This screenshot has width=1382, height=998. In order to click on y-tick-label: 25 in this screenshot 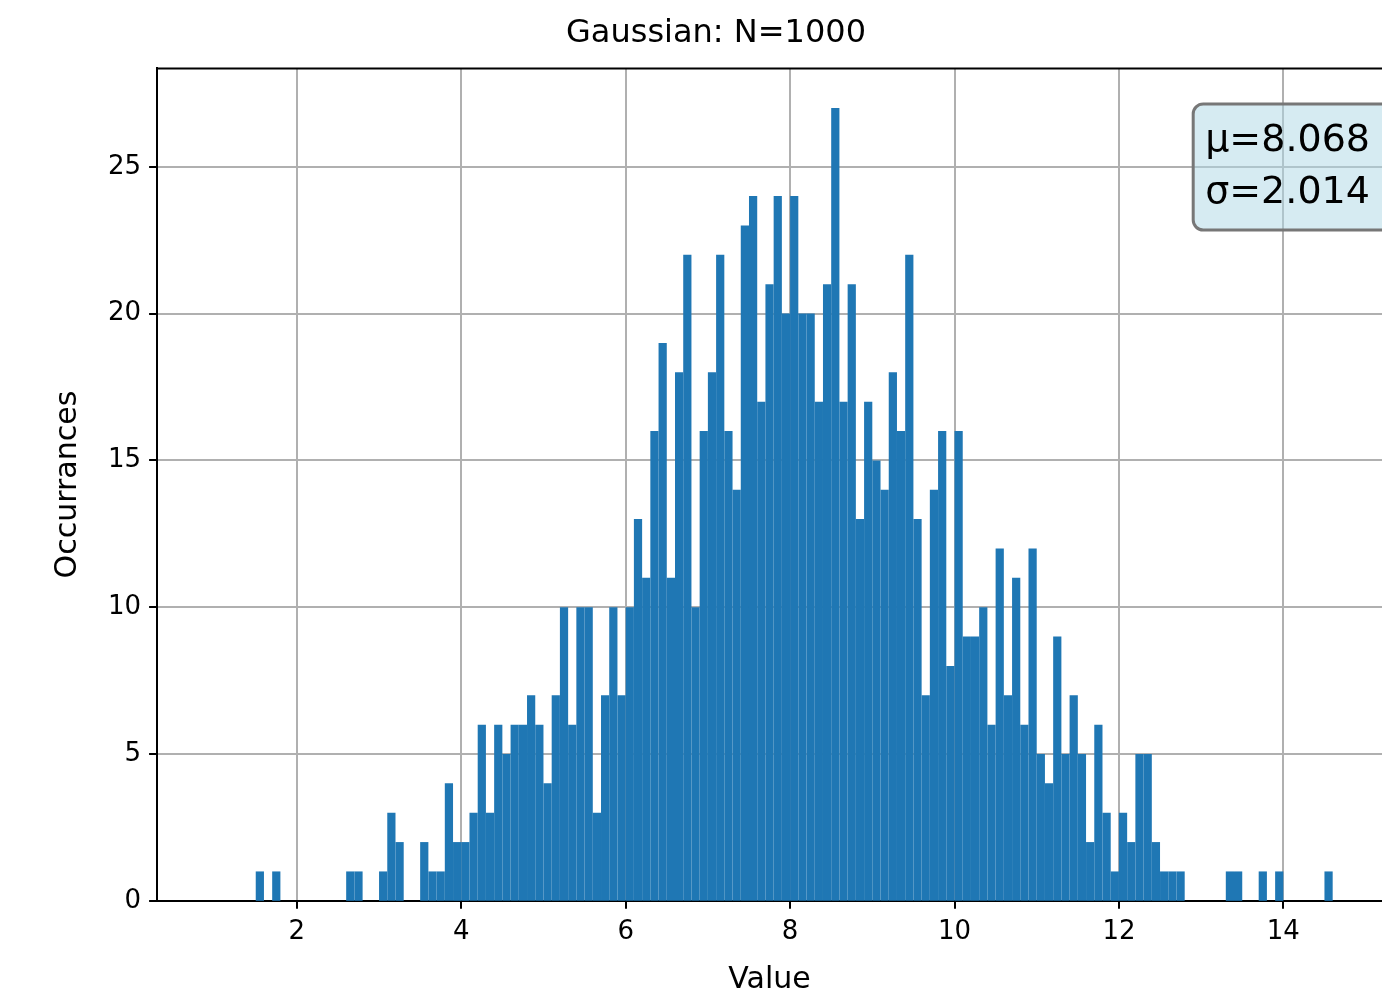, I will do `click(124, 164)`.